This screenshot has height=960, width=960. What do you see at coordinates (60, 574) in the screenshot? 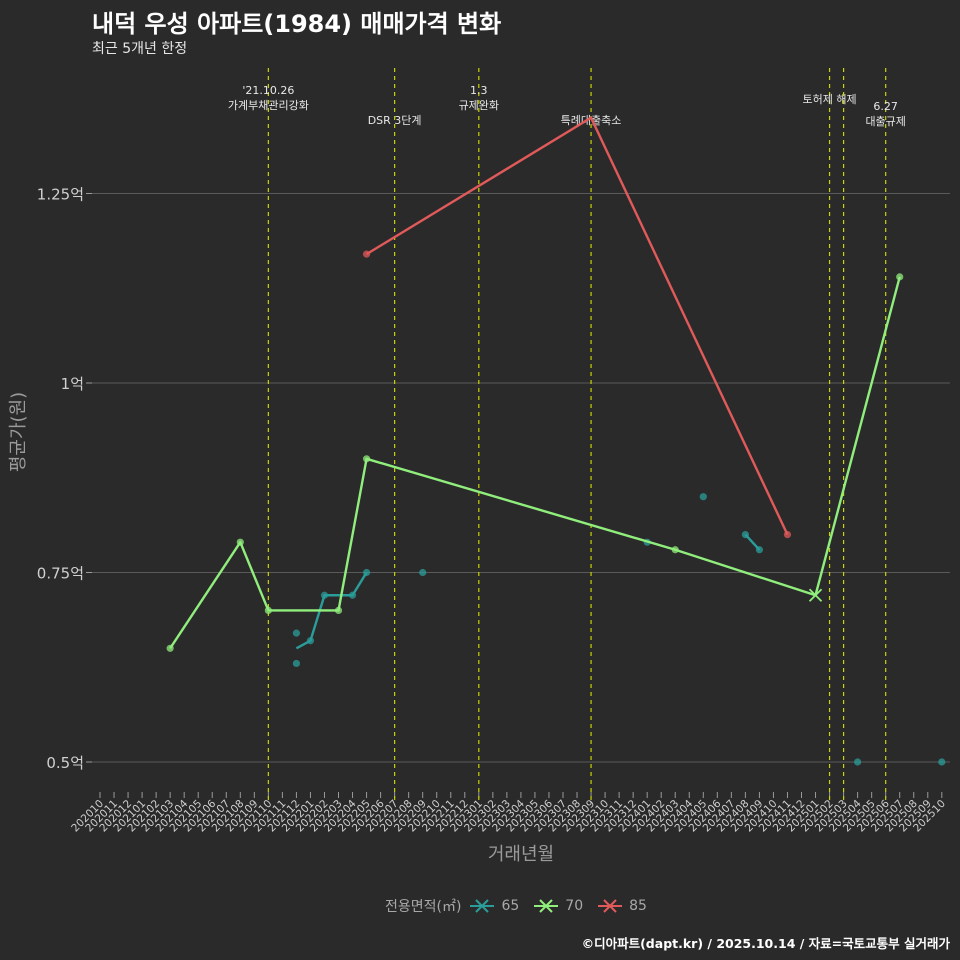
I see `y-tick-label: 0.75억` at bounding box center [60, 574].